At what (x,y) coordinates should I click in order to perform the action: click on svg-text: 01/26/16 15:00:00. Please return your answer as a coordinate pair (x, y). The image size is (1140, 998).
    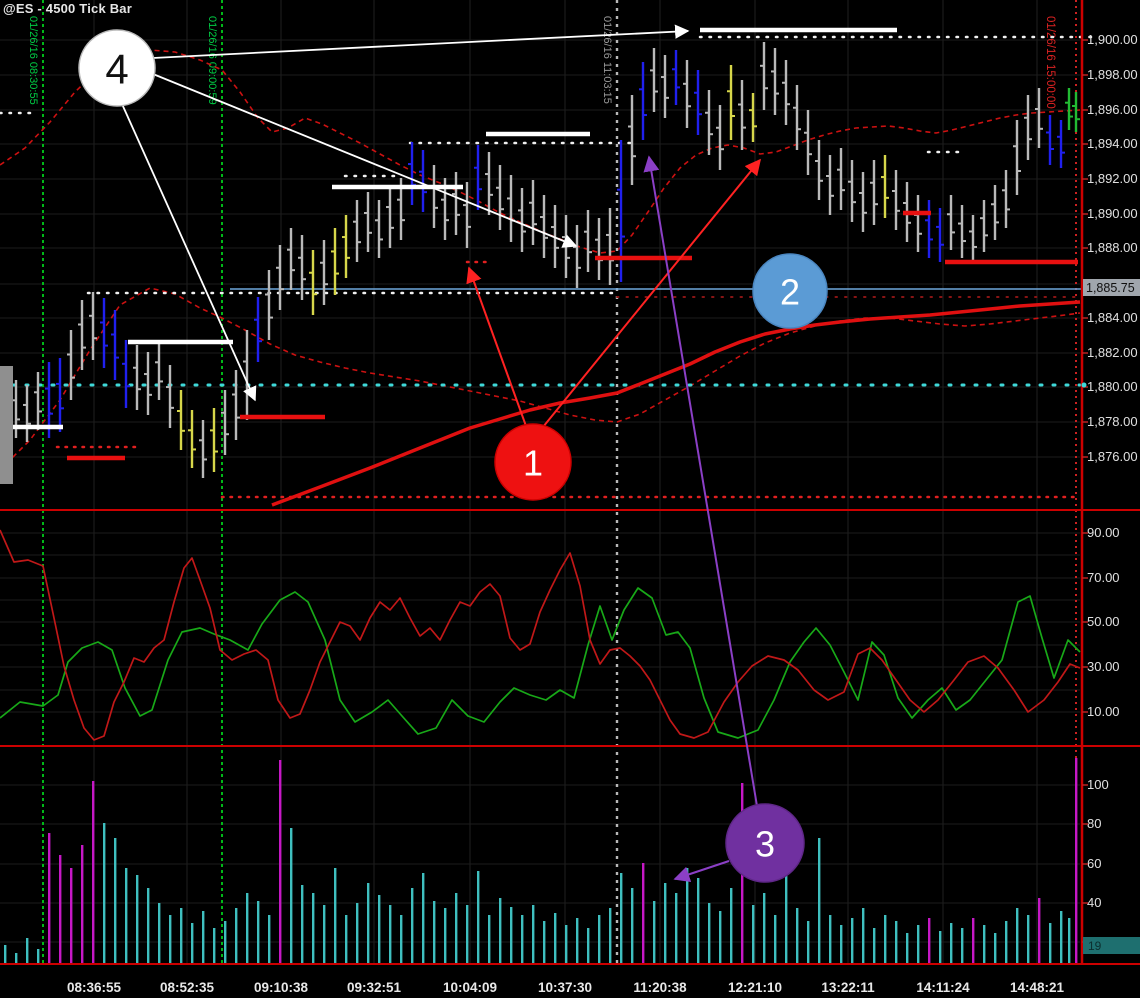
    Looking at the image, I should click on (1050, 62).